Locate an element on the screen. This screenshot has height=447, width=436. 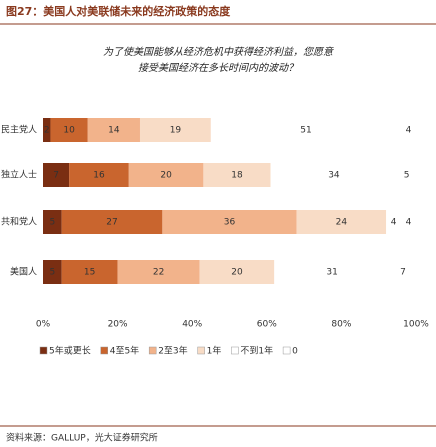
y-tick-label: 民主党人 is located at coordinates (19, 130).